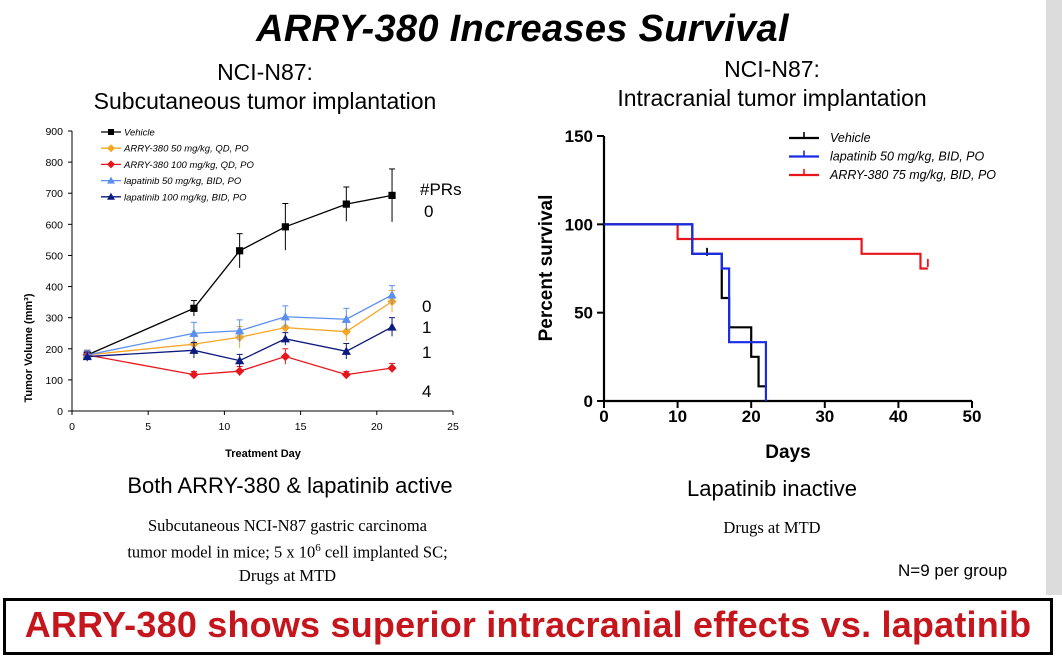  I want to click on c2-y-tick-label: 50, so click(583, 313).